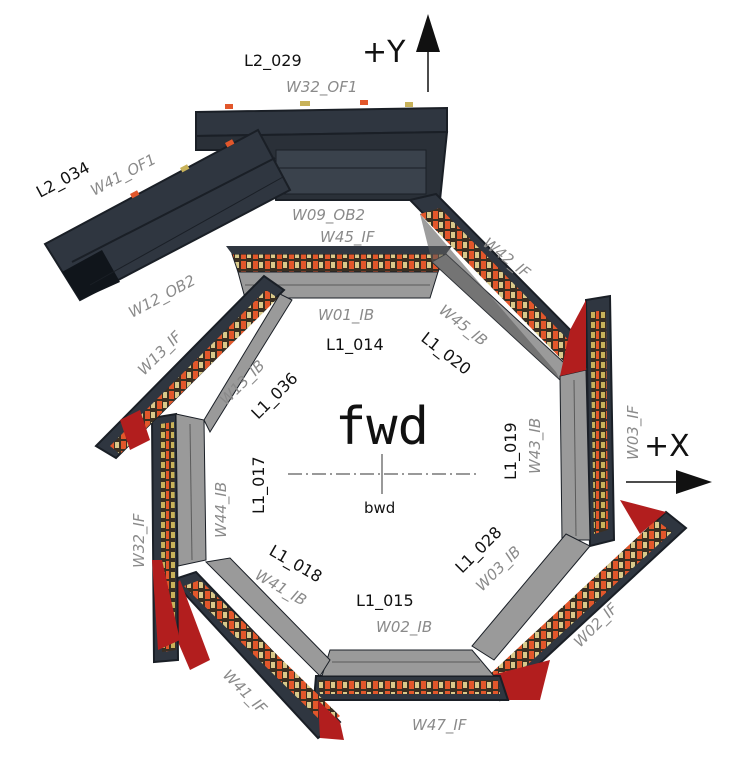 The image size is (729, 776). Describe the element at coordinates (347, 237) in the screenshot. I see `if-label-top: W45_IF` at that location.